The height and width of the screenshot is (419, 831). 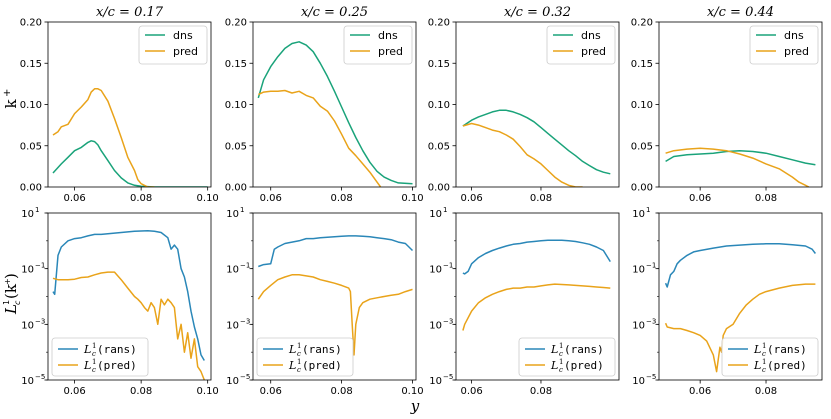 What do you see at coordinates (334, 12) in the screenshot?
I see `panel-title: x/c = 0.25` at bounding box center [334, 12].